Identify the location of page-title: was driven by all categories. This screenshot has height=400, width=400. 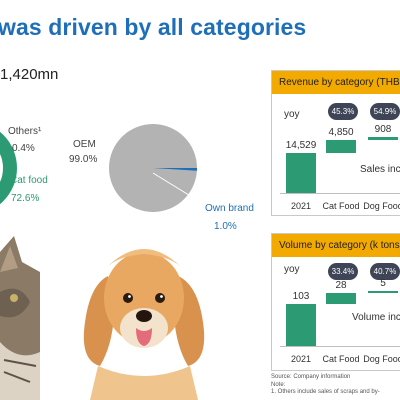
(153, 27).